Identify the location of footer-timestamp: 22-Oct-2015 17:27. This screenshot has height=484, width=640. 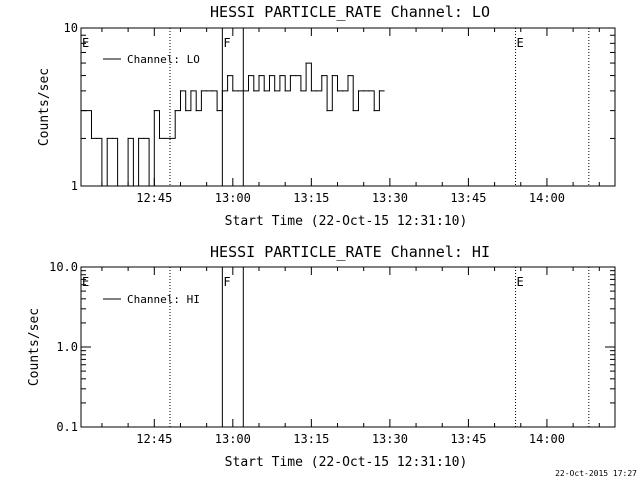
(596, 473).